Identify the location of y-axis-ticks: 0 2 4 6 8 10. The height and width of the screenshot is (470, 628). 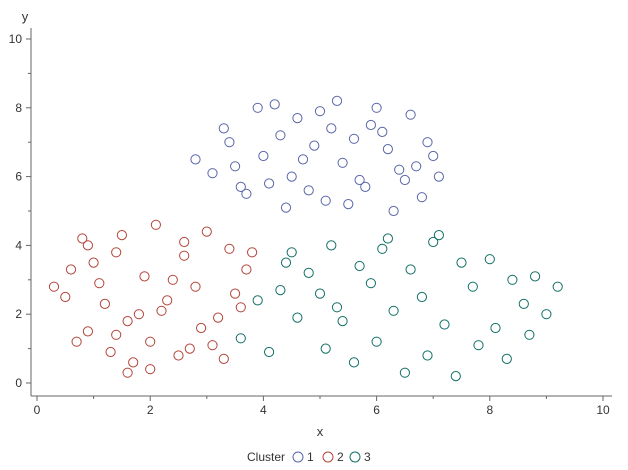
(20, 211).